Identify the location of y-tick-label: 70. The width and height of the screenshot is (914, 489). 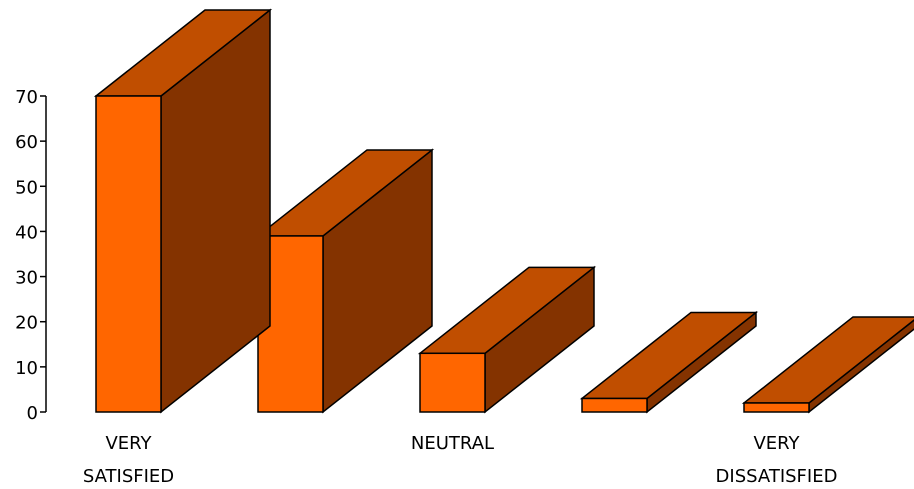
(26, 97).